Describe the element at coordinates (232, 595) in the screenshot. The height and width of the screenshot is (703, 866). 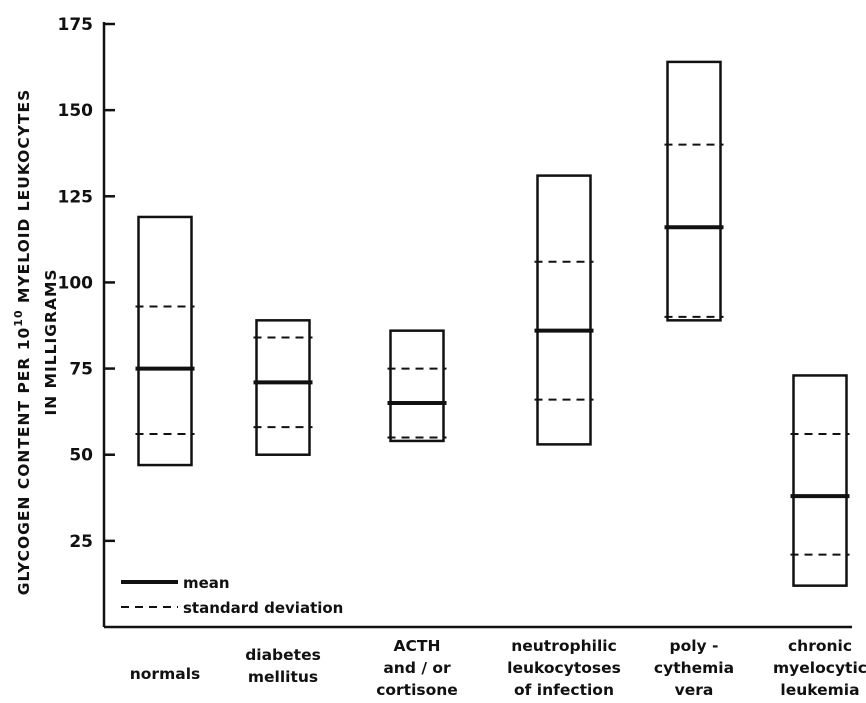
I see `legend: mean standard deviation` at that location.